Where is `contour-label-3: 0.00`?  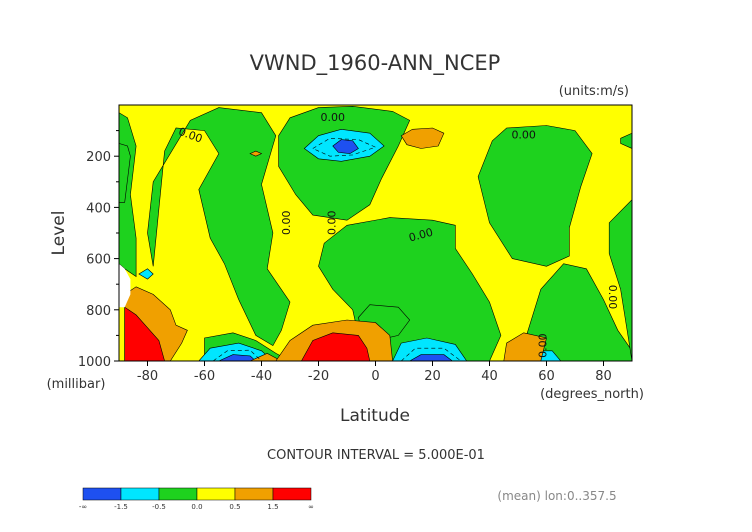
contour-label-3: 0.00 is located at coordinates (286, 223).